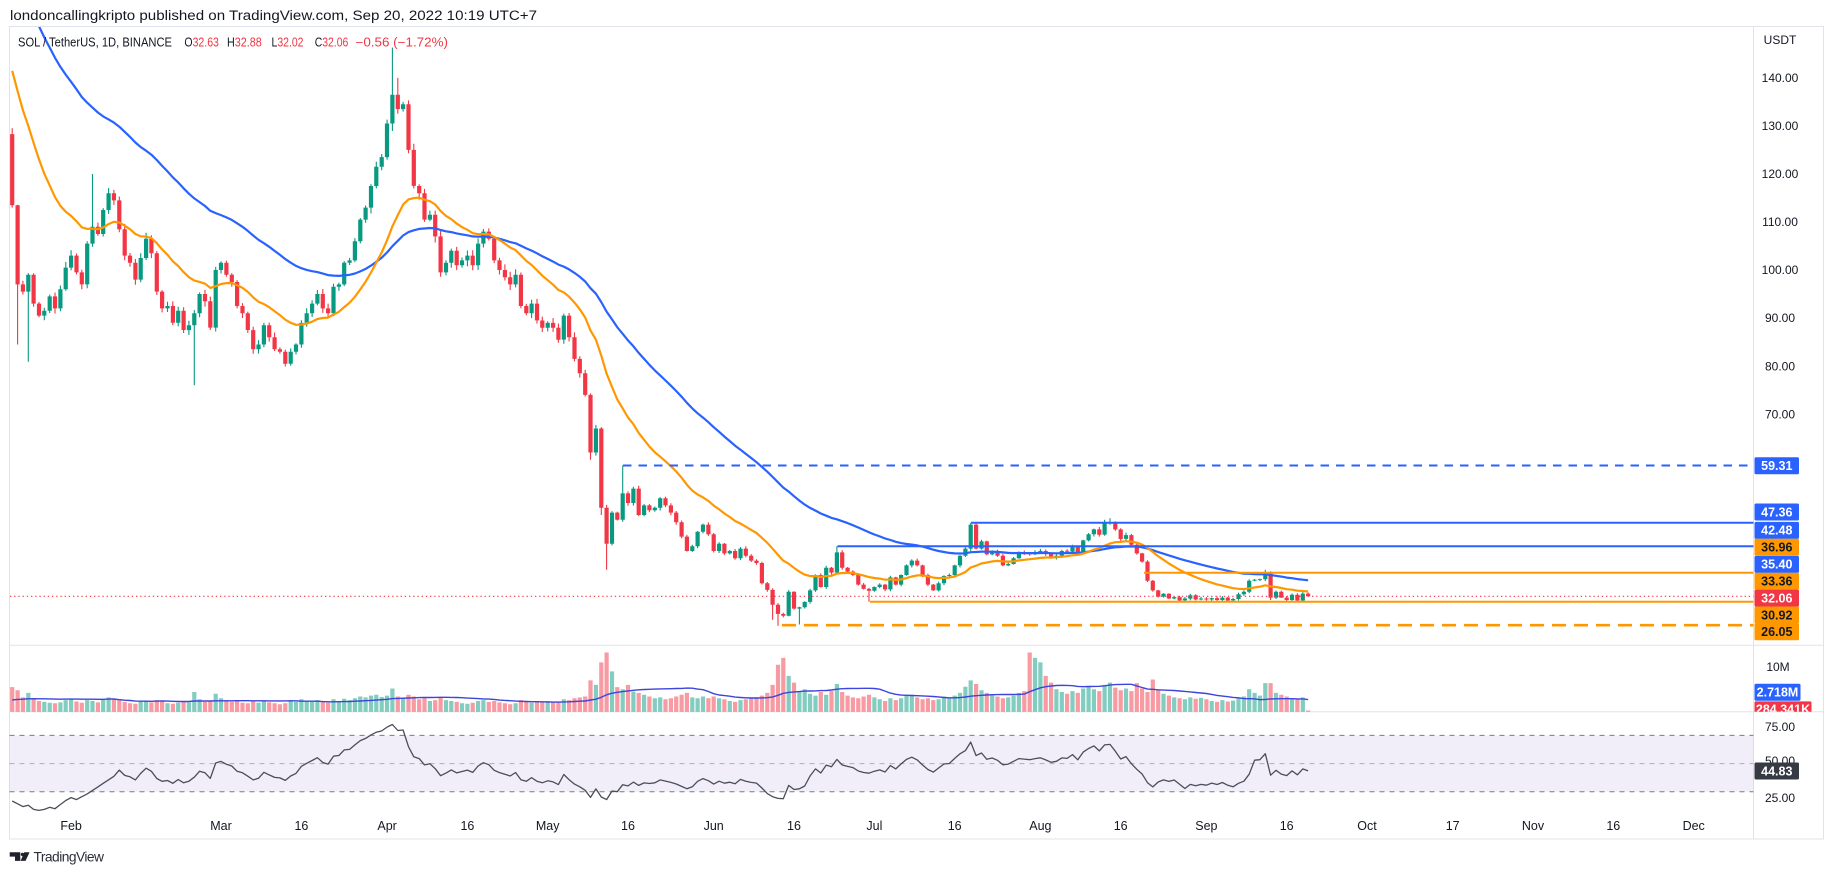 The height and width of the screenshot is (875, 1834). Describe the element at coordinates (244, 43) in the screenshot. I see `svg-text: H32.88` at that location.